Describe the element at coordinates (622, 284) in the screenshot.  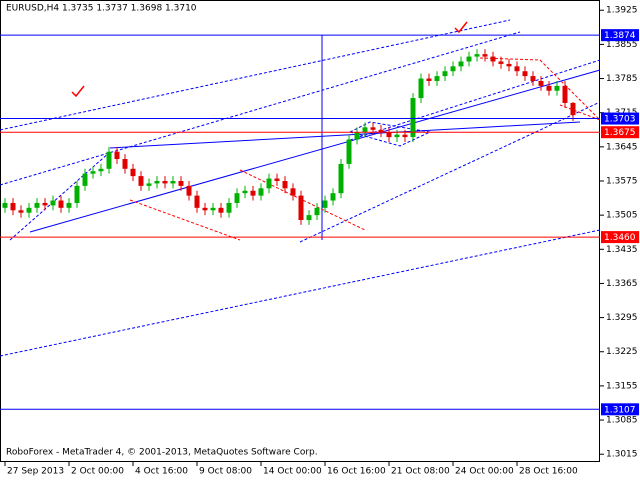
I see `y-tick-label: 1.3365` at that location.